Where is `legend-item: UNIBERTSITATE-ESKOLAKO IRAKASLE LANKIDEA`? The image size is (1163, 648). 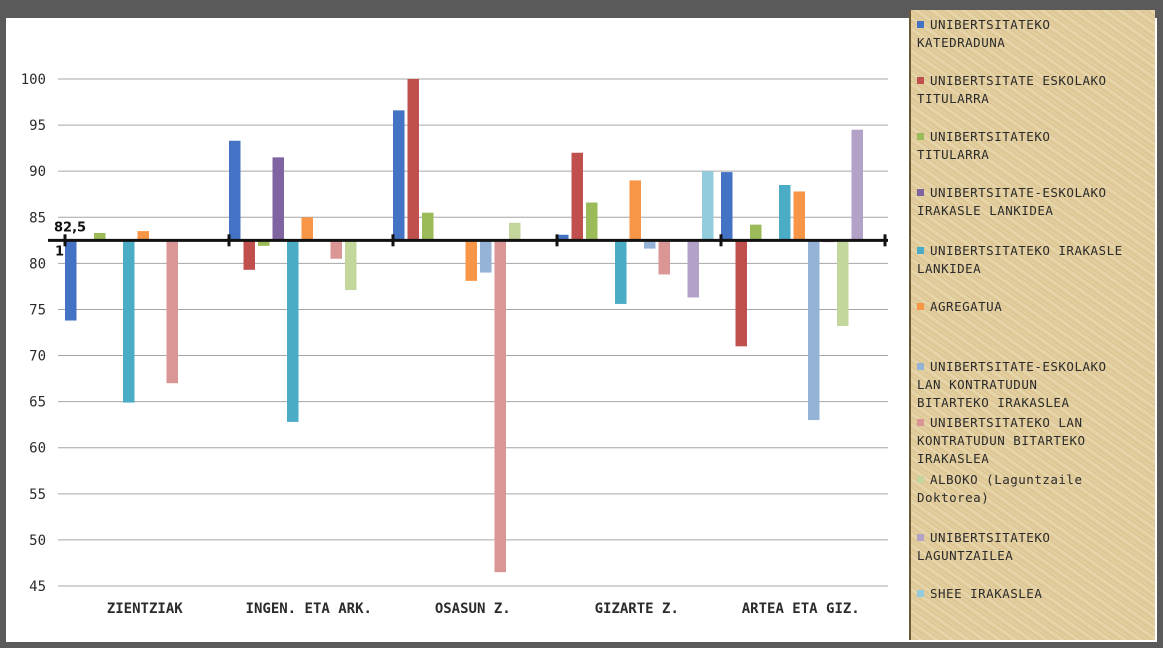
legend-item: UNIBERTSITATE-ESKOLAKO IRAKASLE LANKIDEA is located at coordinates (1034, 202).